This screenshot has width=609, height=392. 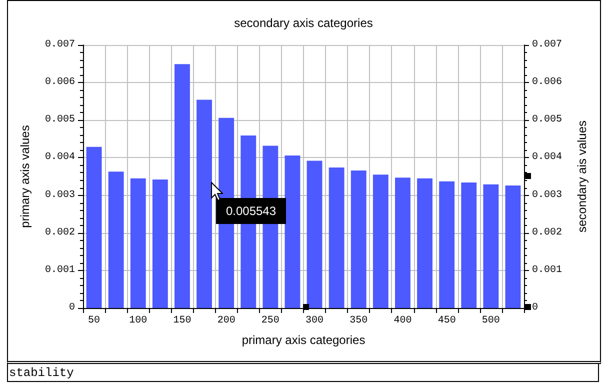 I want to click on y2-tick-label: 0.001, so click(x=547, y=270).